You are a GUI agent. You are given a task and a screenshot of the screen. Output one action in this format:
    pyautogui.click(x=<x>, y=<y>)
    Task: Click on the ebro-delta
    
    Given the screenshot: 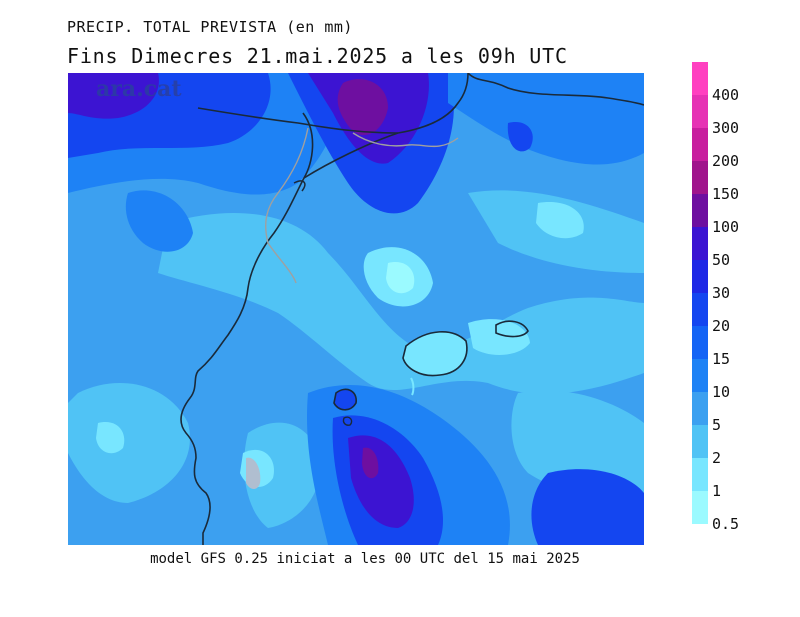 What is the action you would take?
    pyautogui.click(x=299, y=186)
    